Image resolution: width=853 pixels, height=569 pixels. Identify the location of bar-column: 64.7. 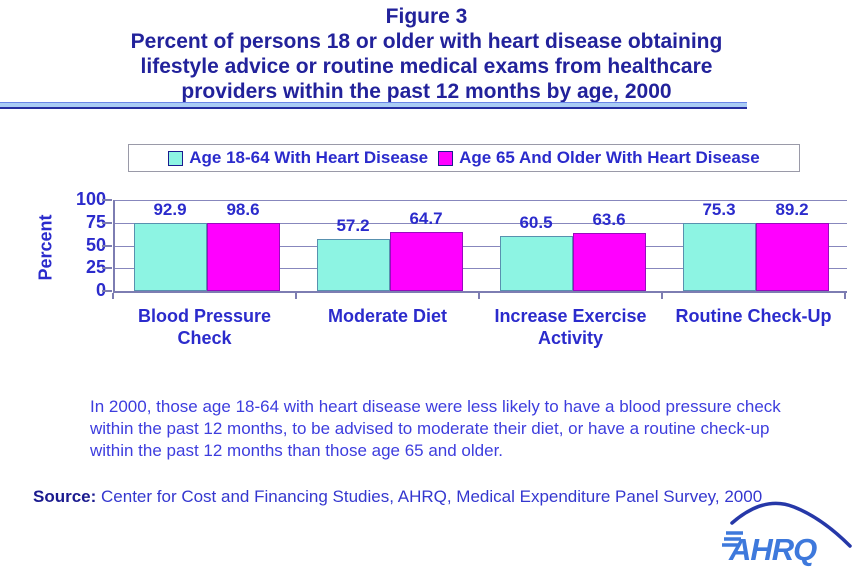
(426, 245).